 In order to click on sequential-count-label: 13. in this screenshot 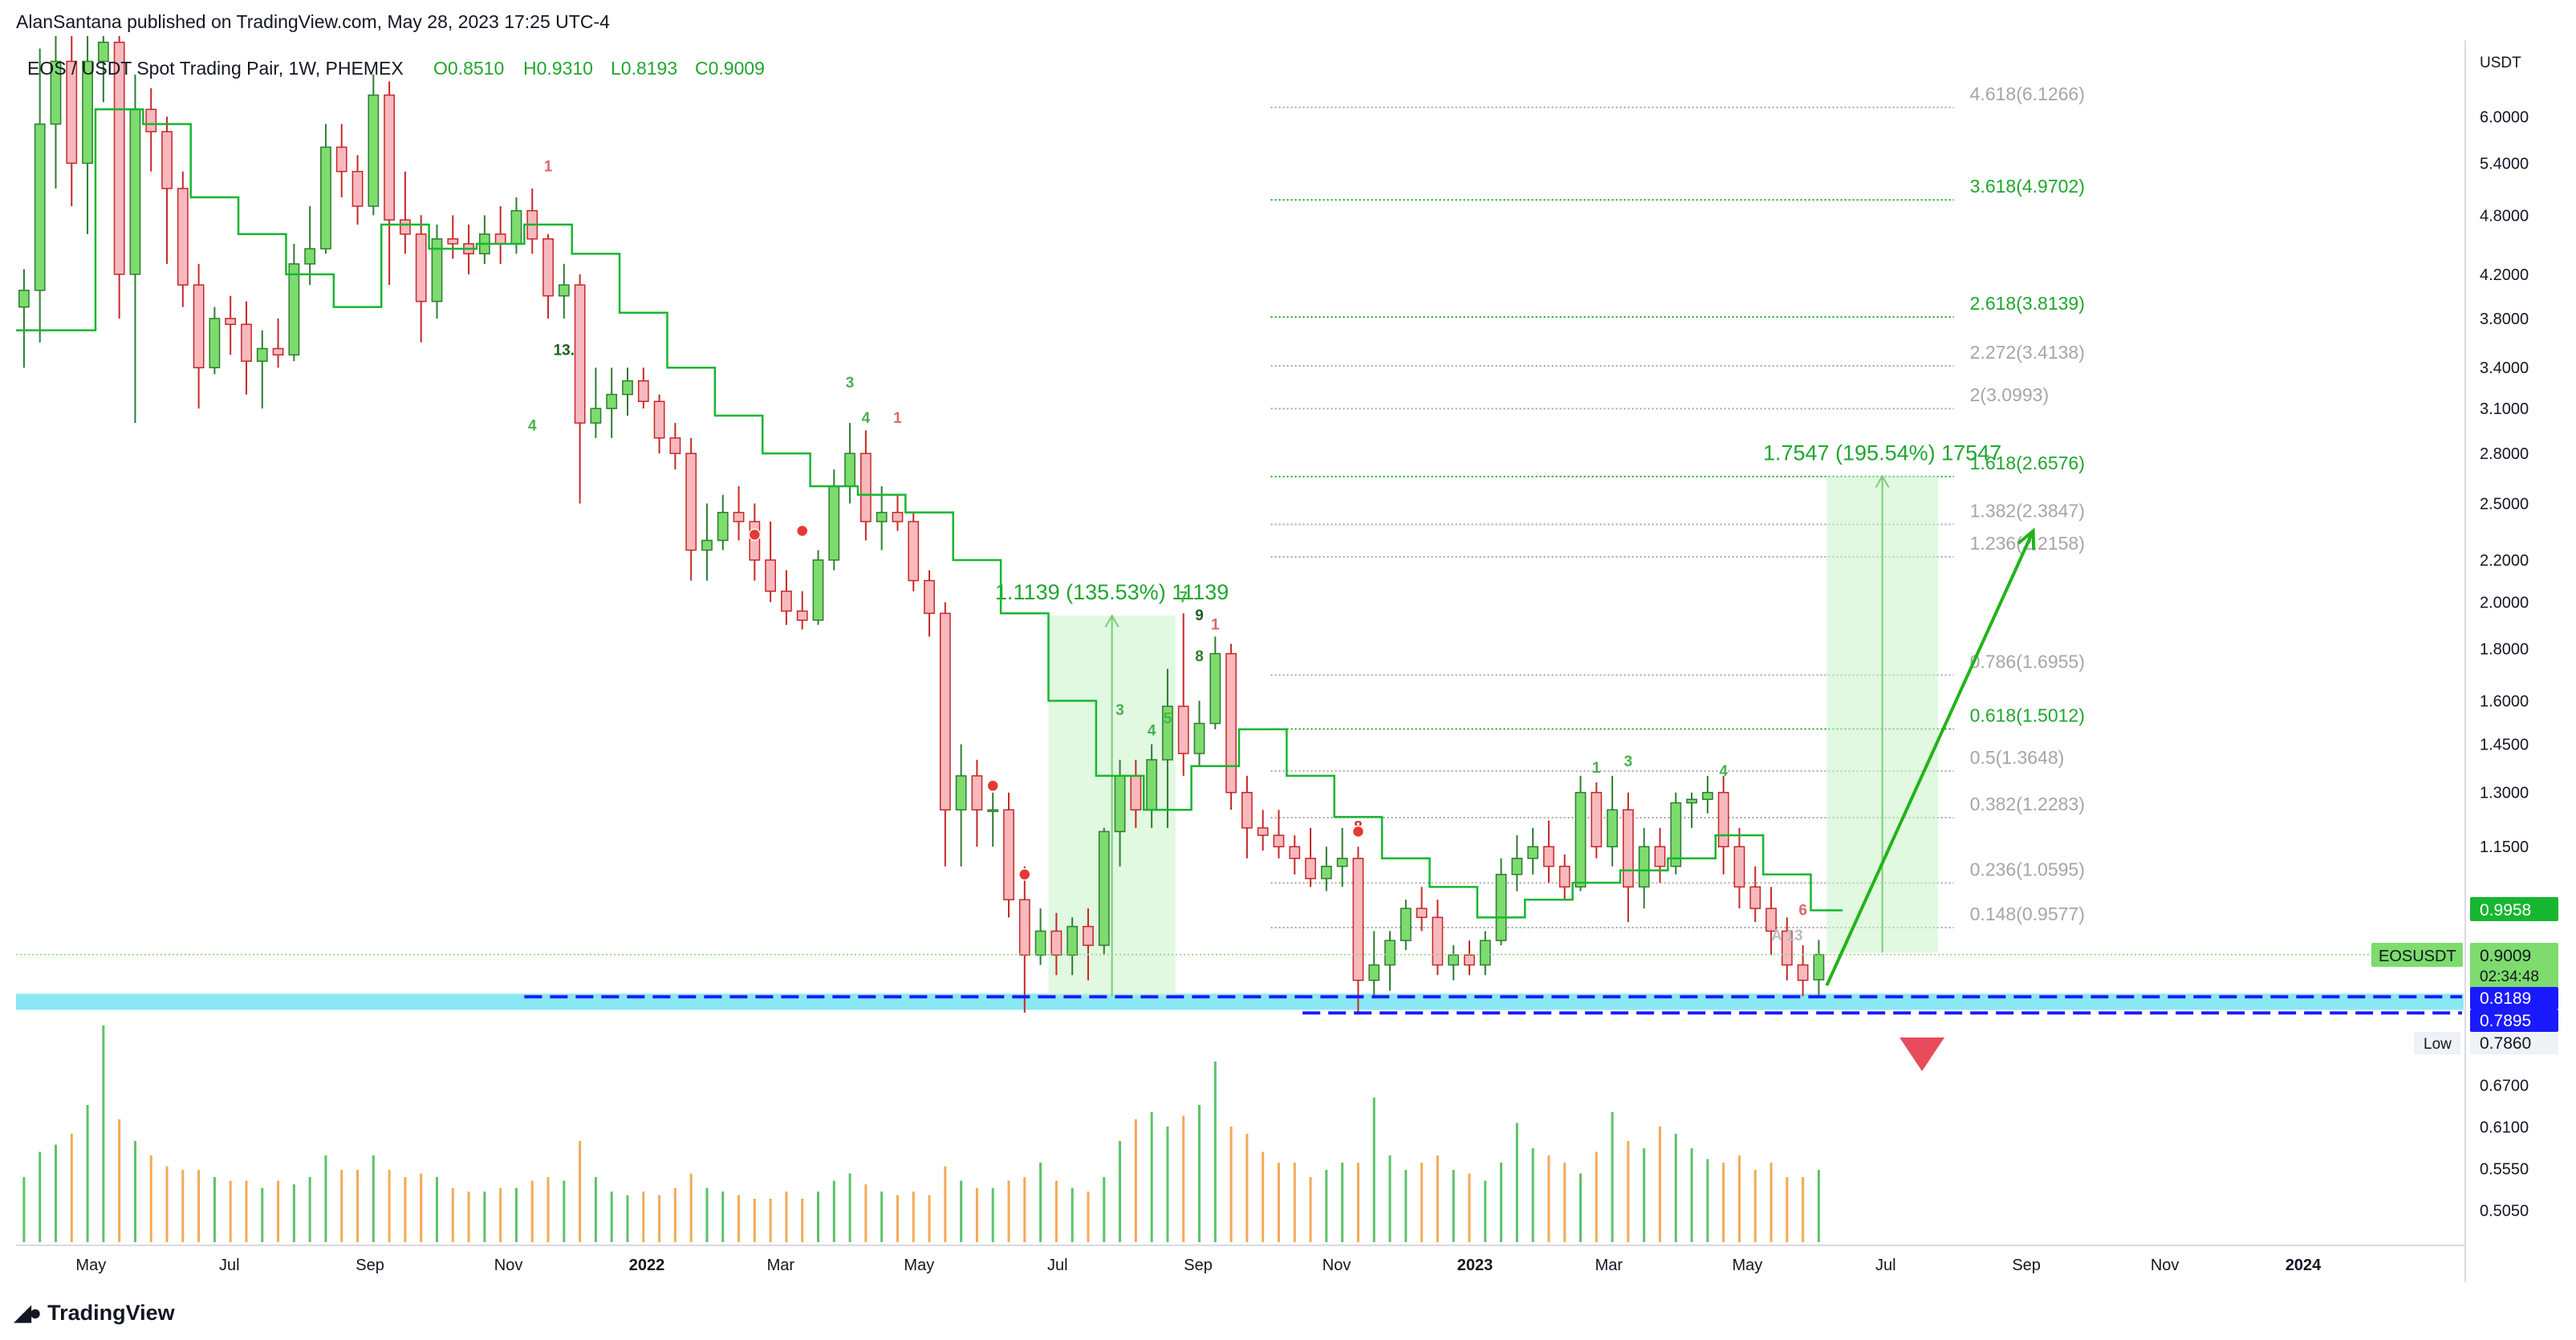, I will do `click(564, 350)`.